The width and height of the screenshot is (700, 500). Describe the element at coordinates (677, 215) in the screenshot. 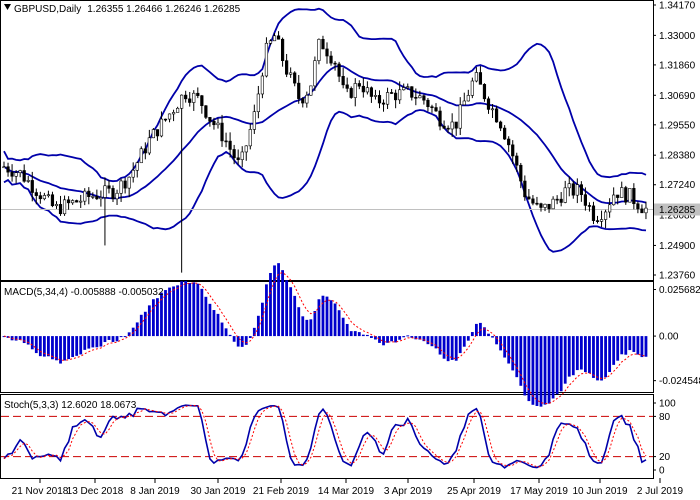

I see `y-tick-label: 1.26080` at that location.